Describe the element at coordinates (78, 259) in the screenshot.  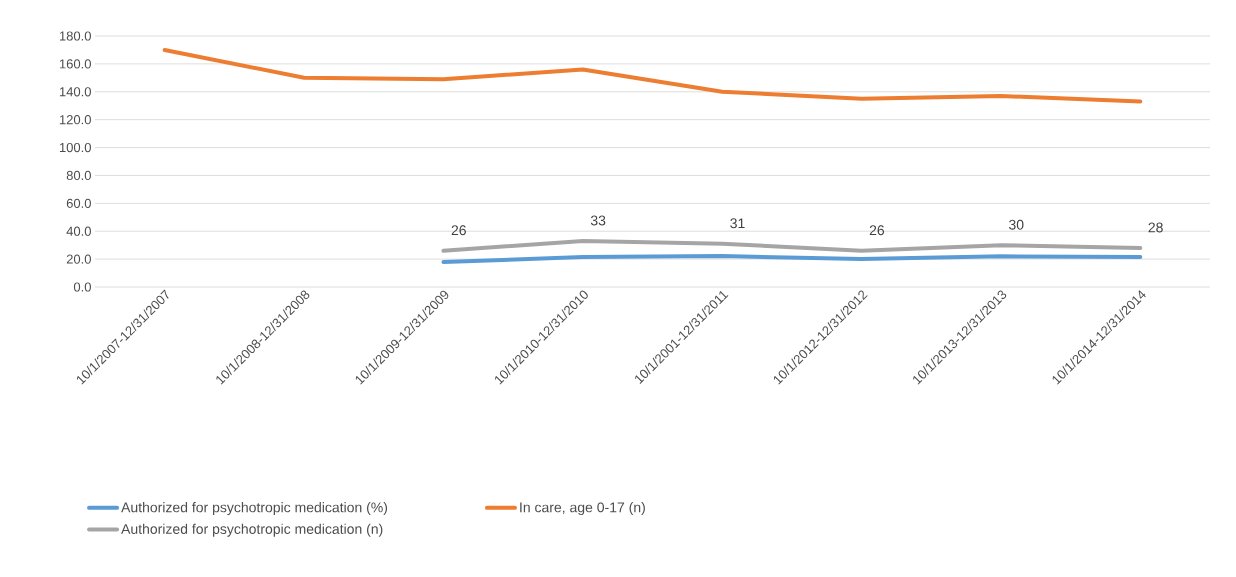
I see `y-tick-label: 20.0` at that location.